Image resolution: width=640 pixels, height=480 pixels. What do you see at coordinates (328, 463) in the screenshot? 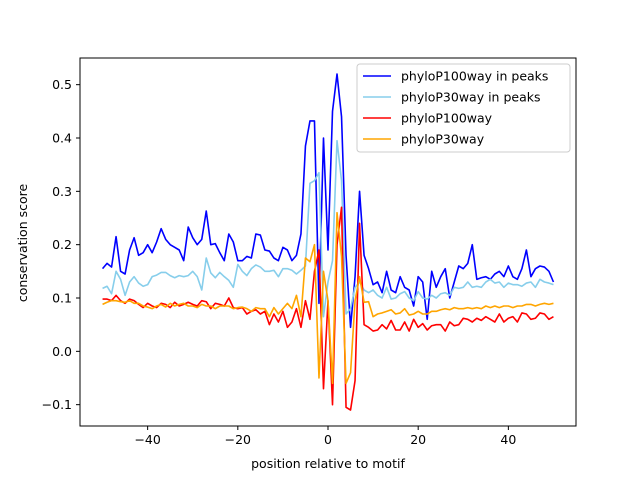
I see `x-axis-label: position relative to motif` at bounding box center [328, 463].